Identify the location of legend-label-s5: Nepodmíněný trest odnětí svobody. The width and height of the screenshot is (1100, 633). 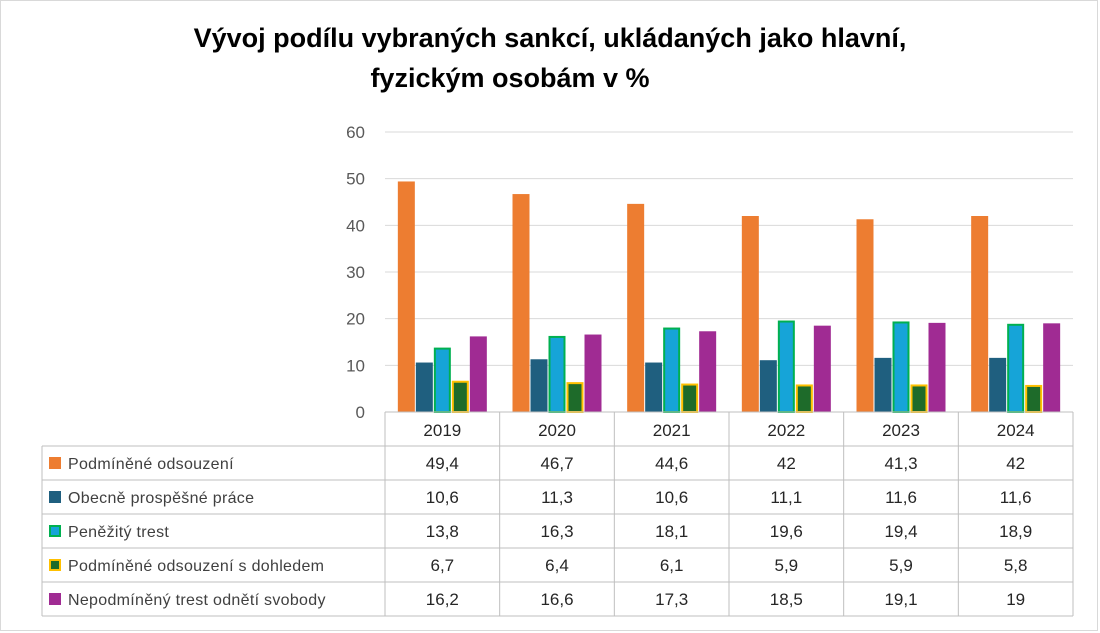
(197, 600).